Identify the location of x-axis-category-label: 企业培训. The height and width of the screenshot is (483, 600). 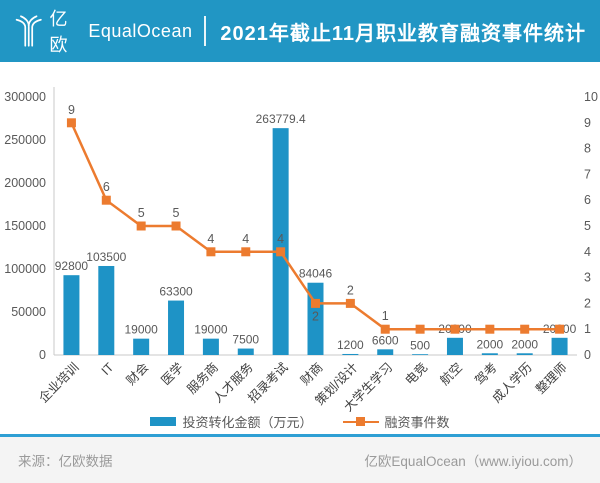
(59, 383).